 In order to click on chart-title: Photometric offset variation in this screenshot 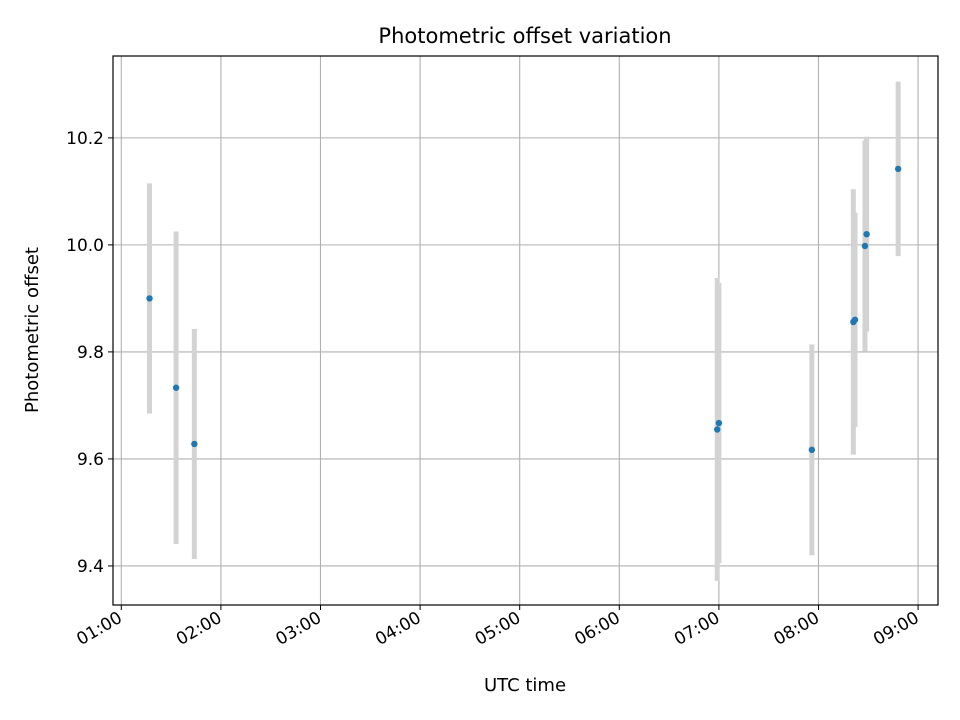, I will do `click(524, 36)`.